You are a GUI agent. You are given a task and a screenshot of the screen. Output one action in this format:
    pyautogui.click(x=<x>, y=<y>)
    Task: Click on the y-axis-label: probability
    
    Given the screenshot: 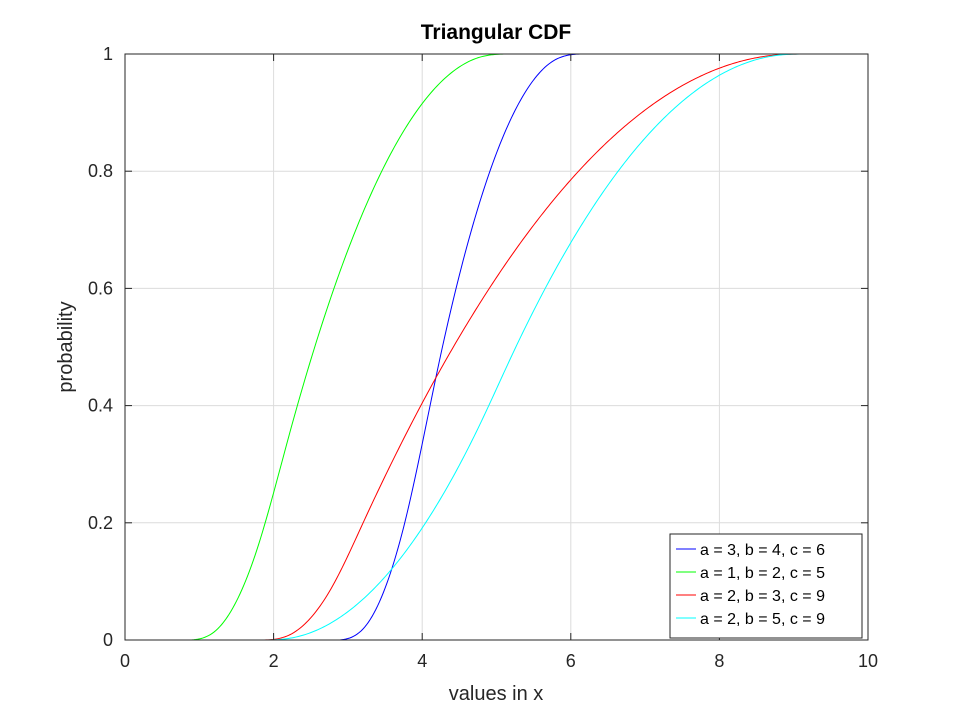 What is the action you would take?
    pyautogui.click(x=66, y=346)
    